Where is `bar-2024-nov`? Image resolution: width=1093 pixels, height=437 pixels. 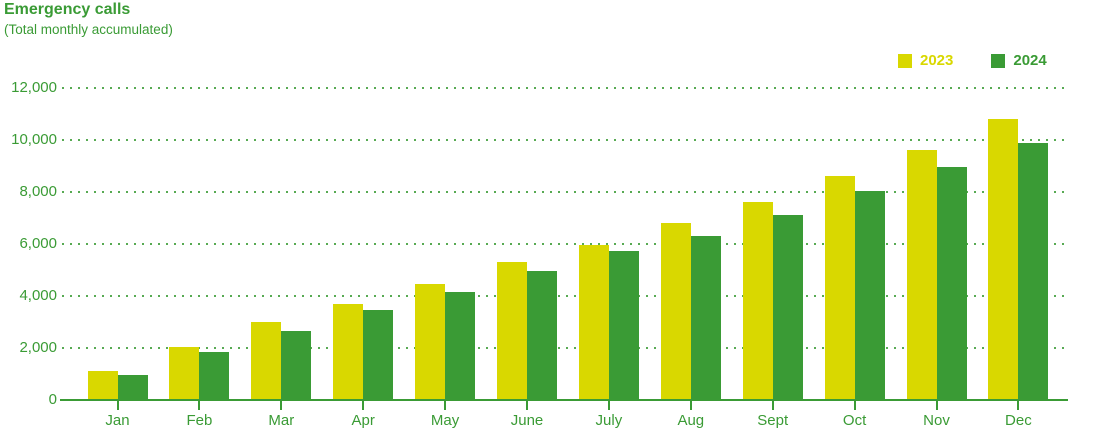 bar-2024-nov is located at coordinates (951, 283).